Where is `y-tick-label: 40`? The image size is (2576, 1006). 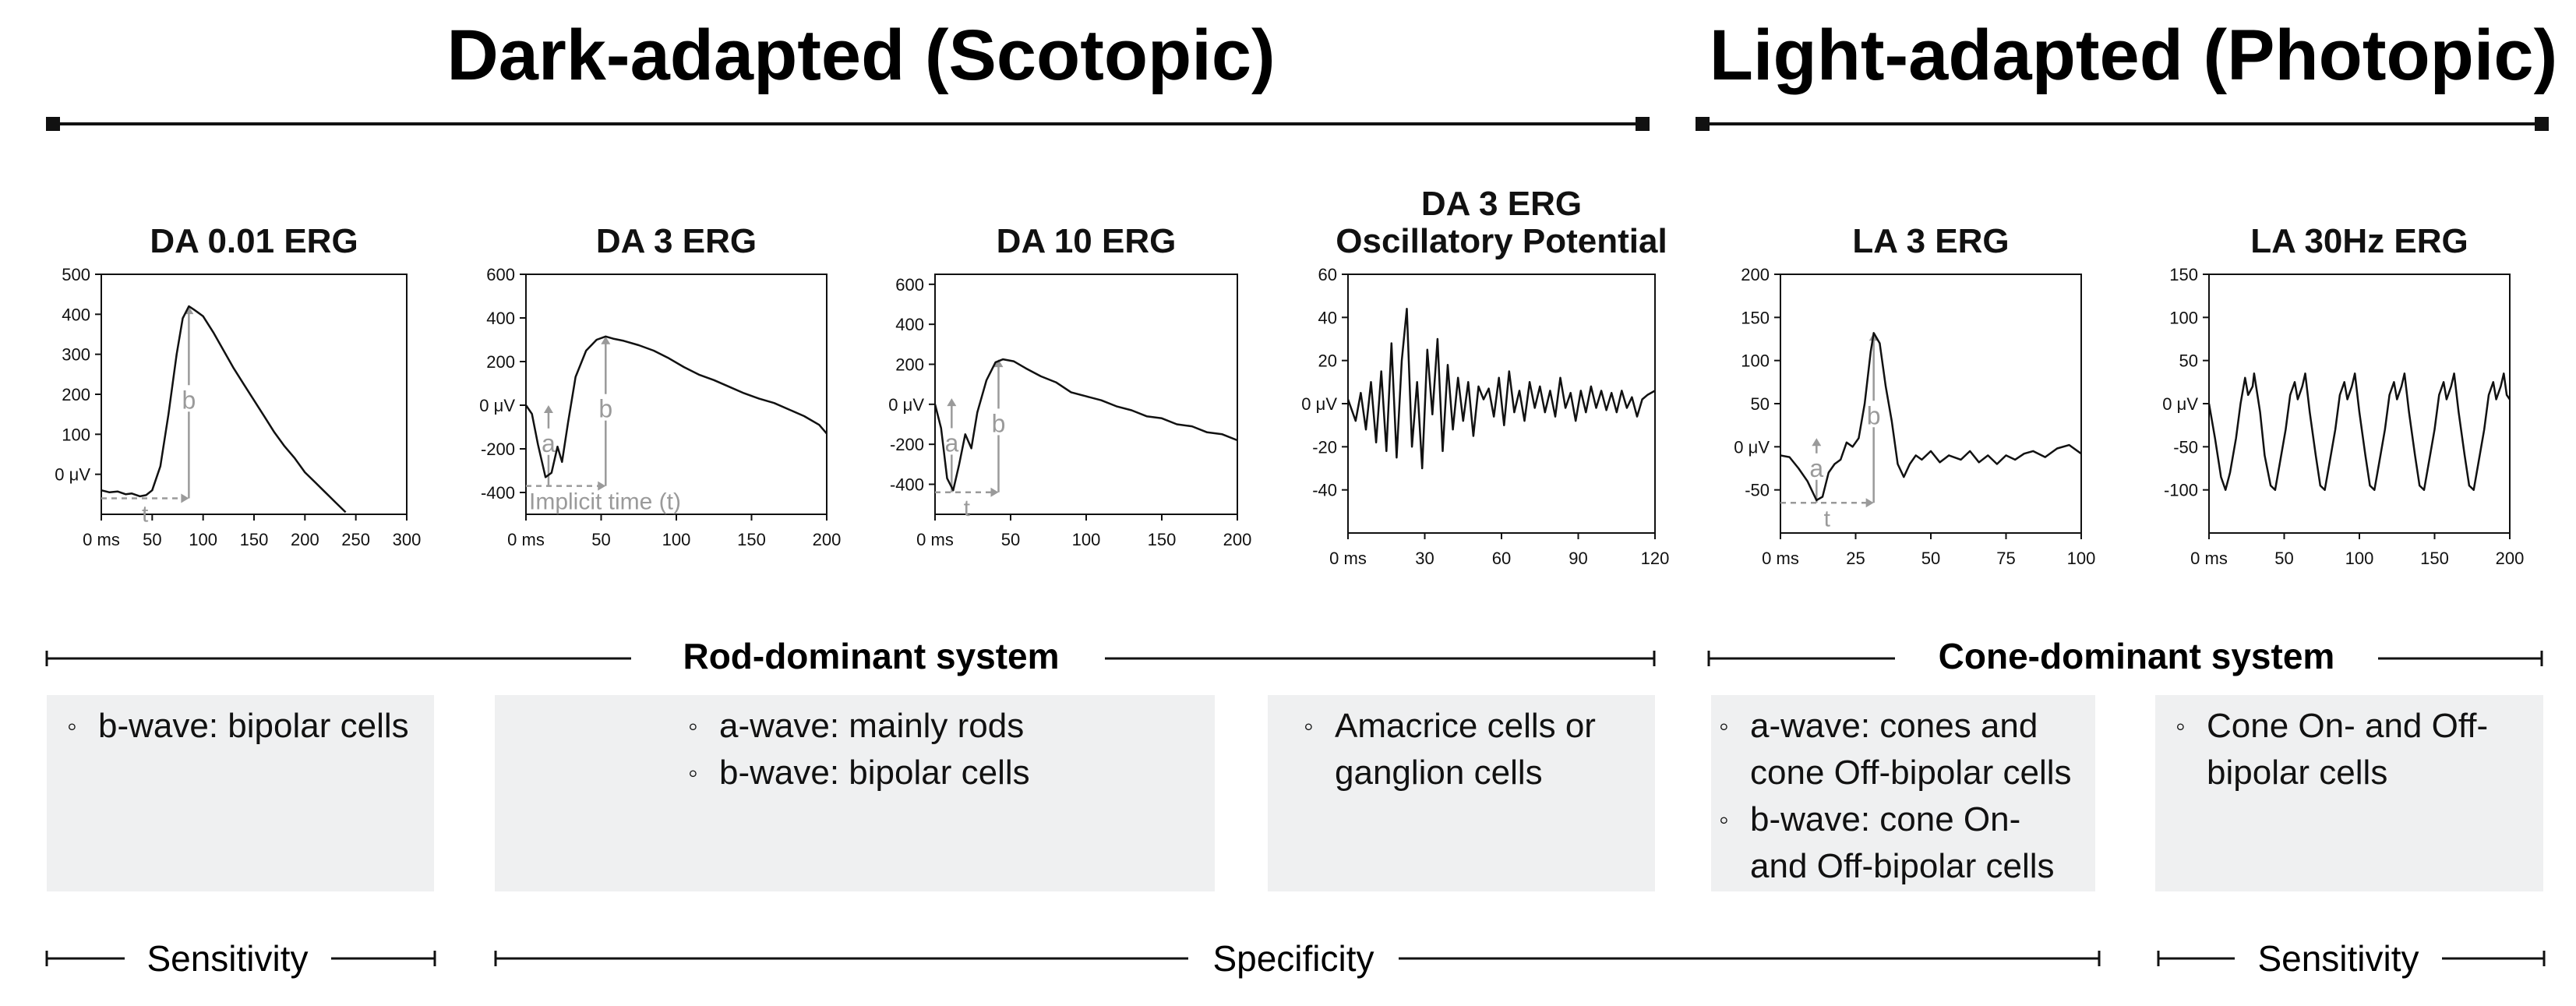
y-tick-label: 40 is located at coordinates (1327, 317).